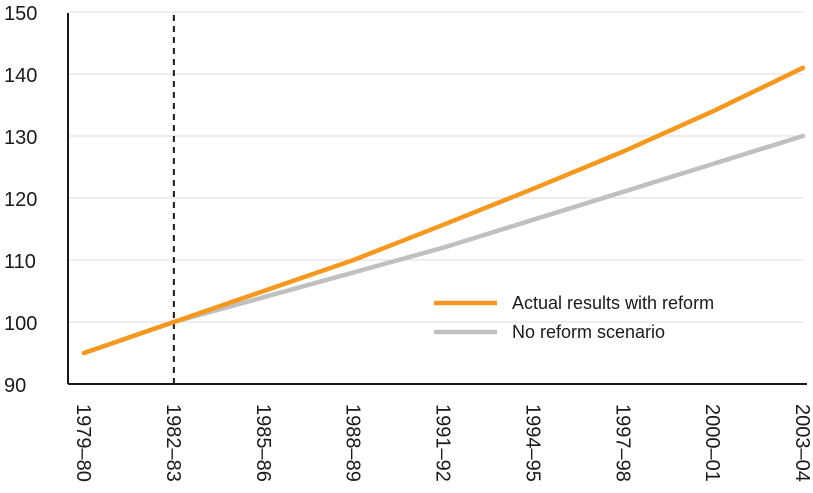  I want to click on y-tick-label: 100, so click(20, 324).